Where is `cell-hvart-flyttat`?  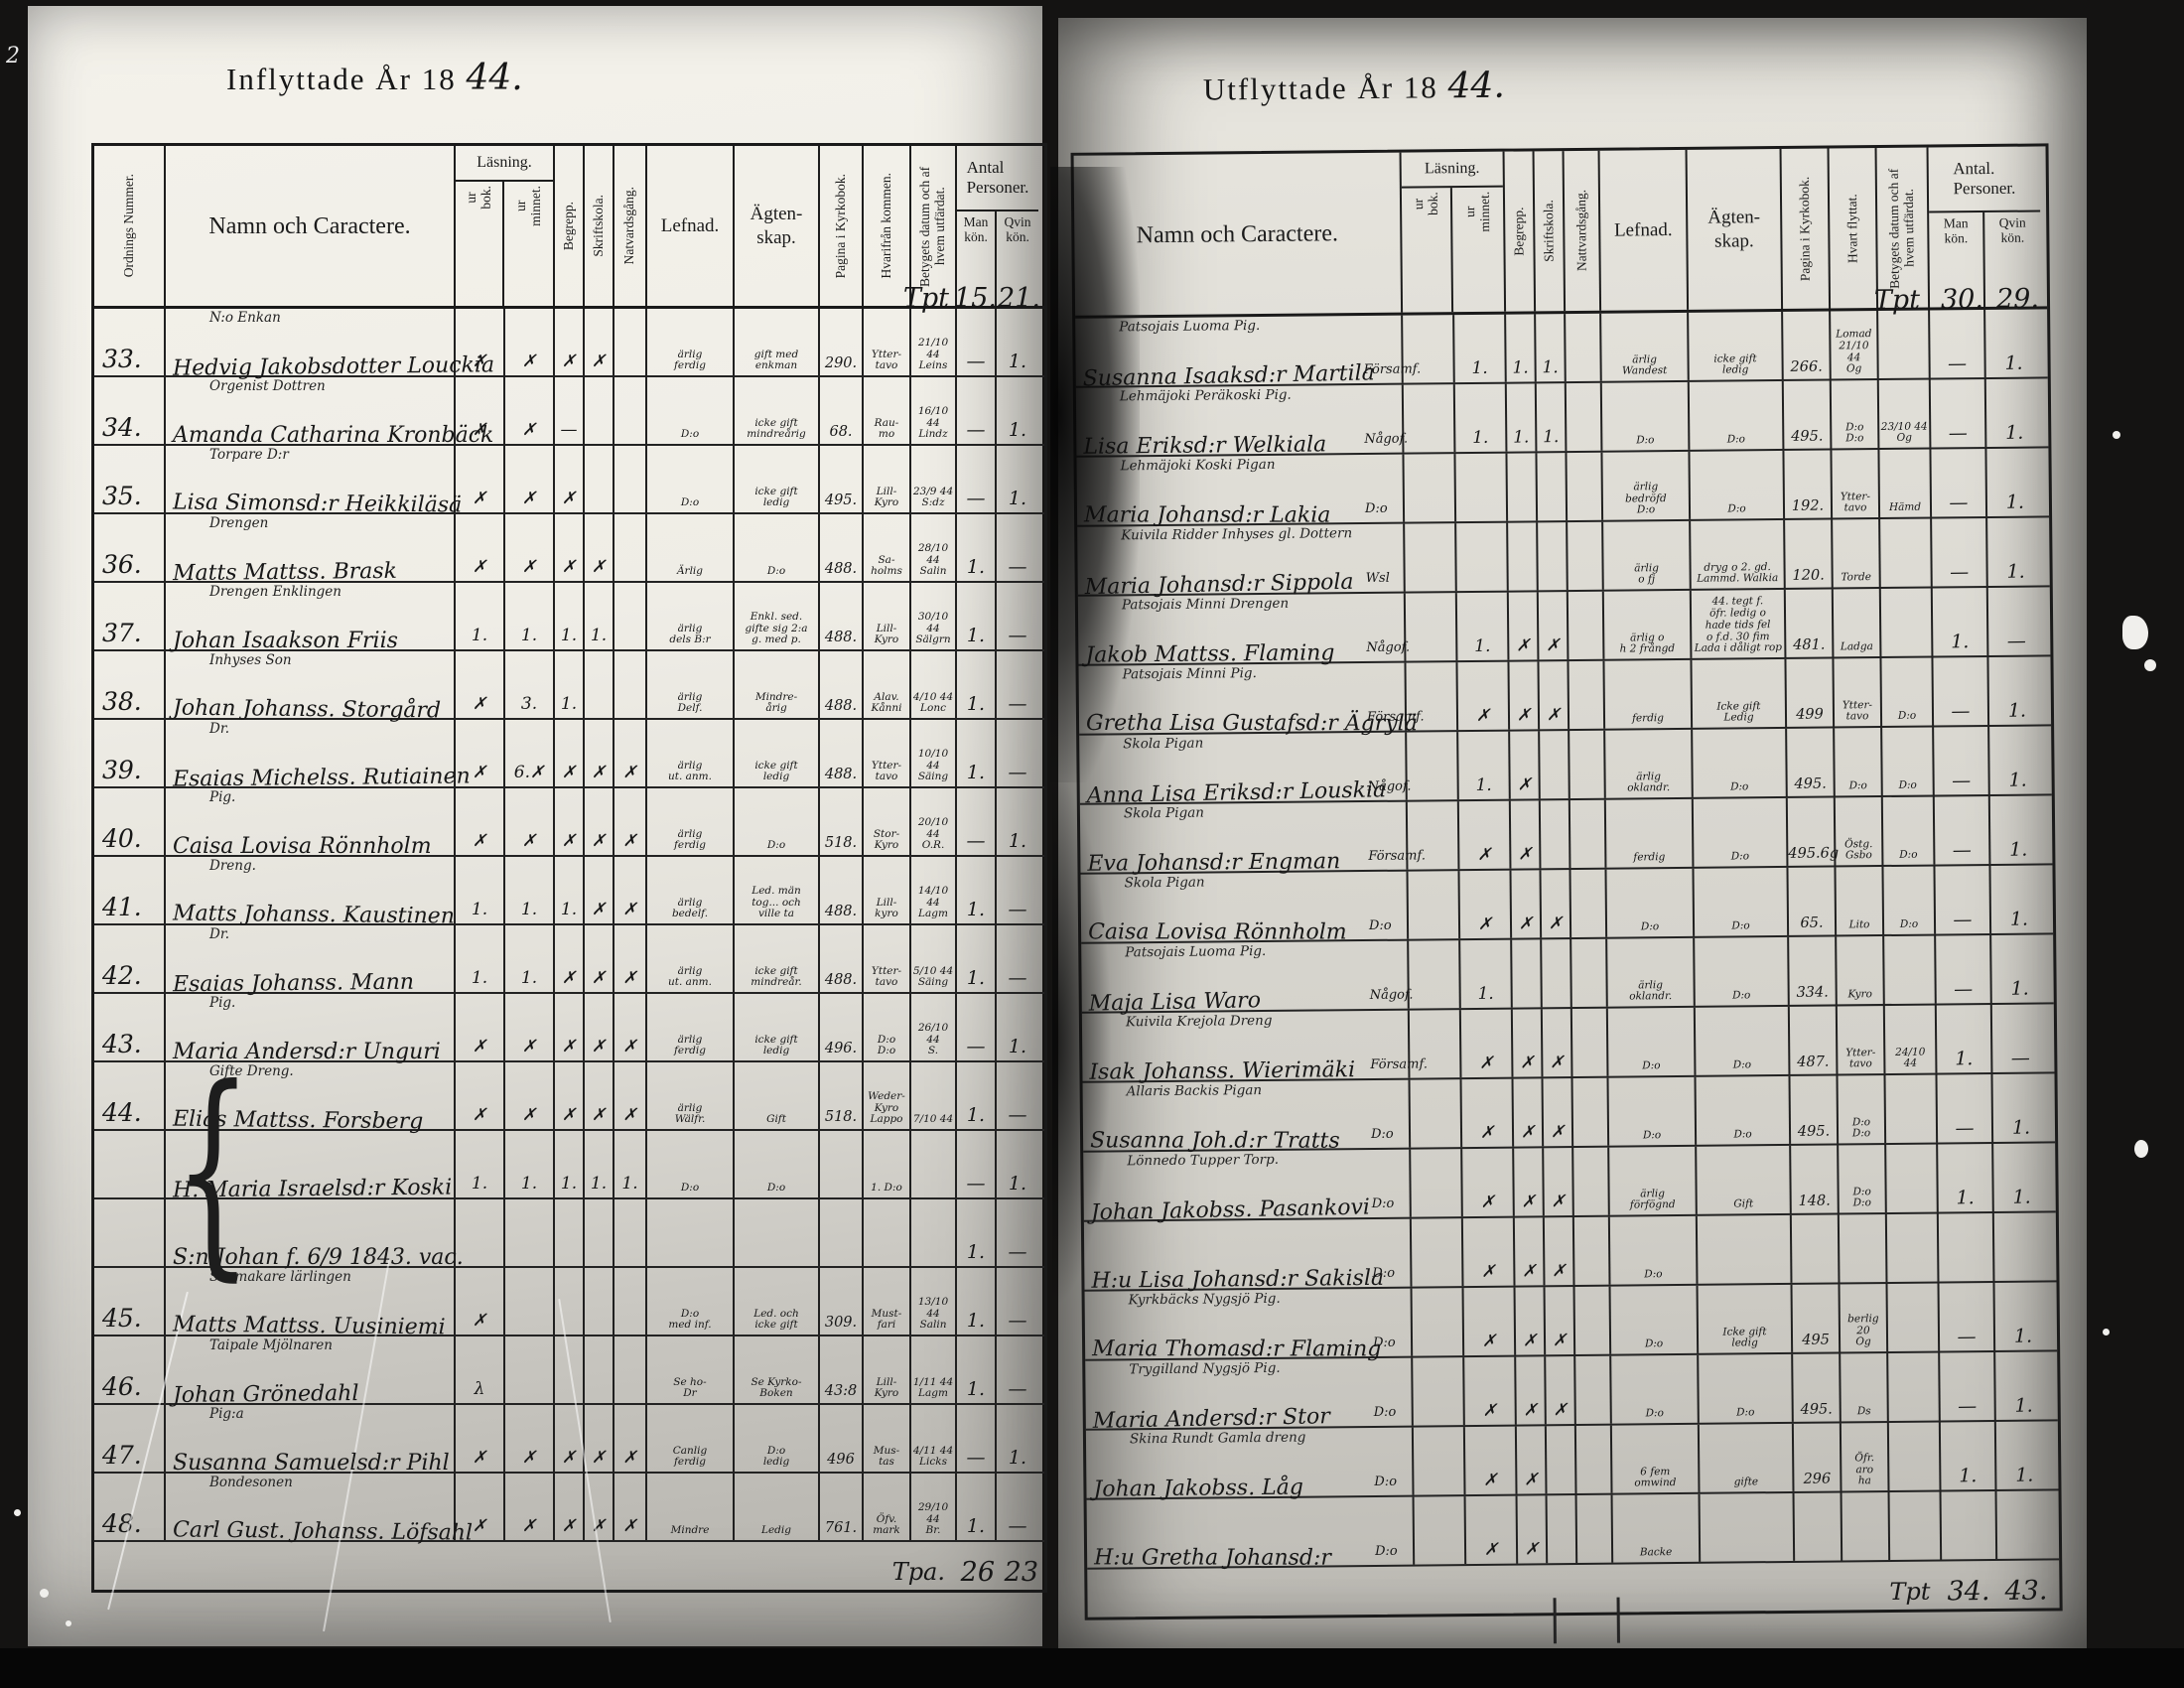
cell-hvart-flyttat is located at coordinates (1863, 1248).